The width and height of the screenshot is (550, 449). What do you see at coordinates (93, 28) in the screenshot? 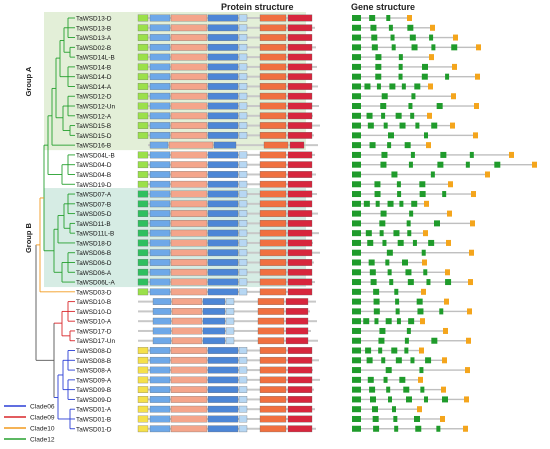
I see `gene-label: TaWSD13-B` at bounding box center [93, 28].